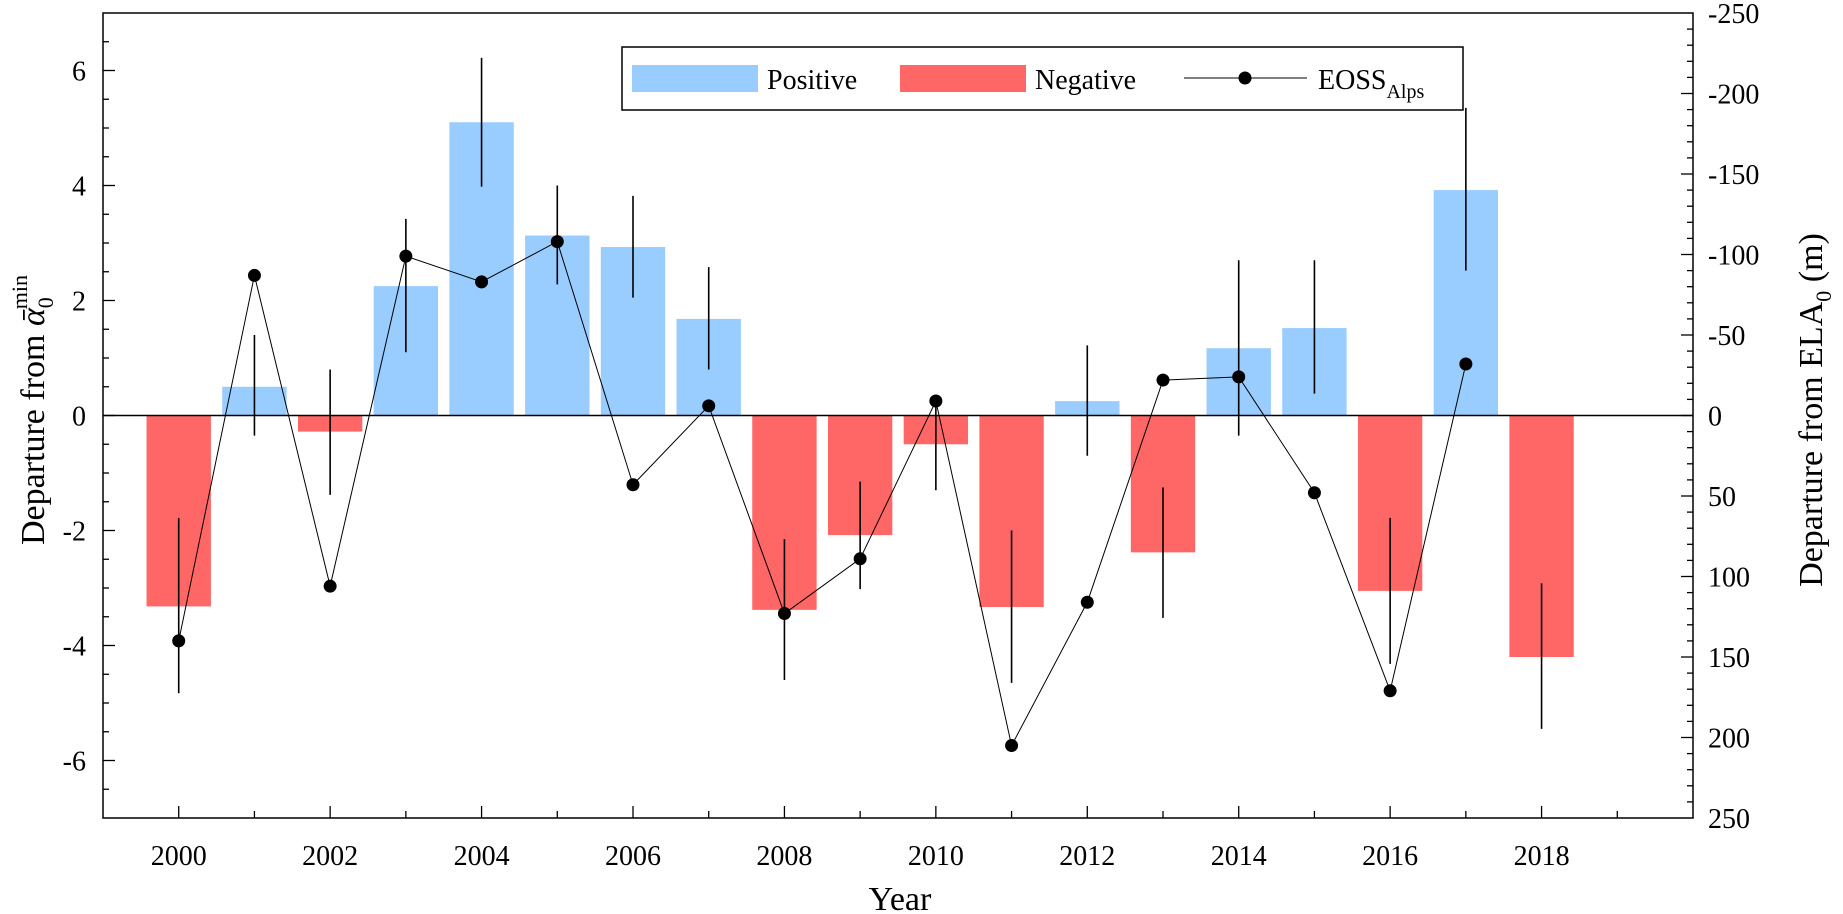  Describe the element at coordinates (179, 856) in the screenshot. I see `x-tick-label-2000: 2000` at that location.